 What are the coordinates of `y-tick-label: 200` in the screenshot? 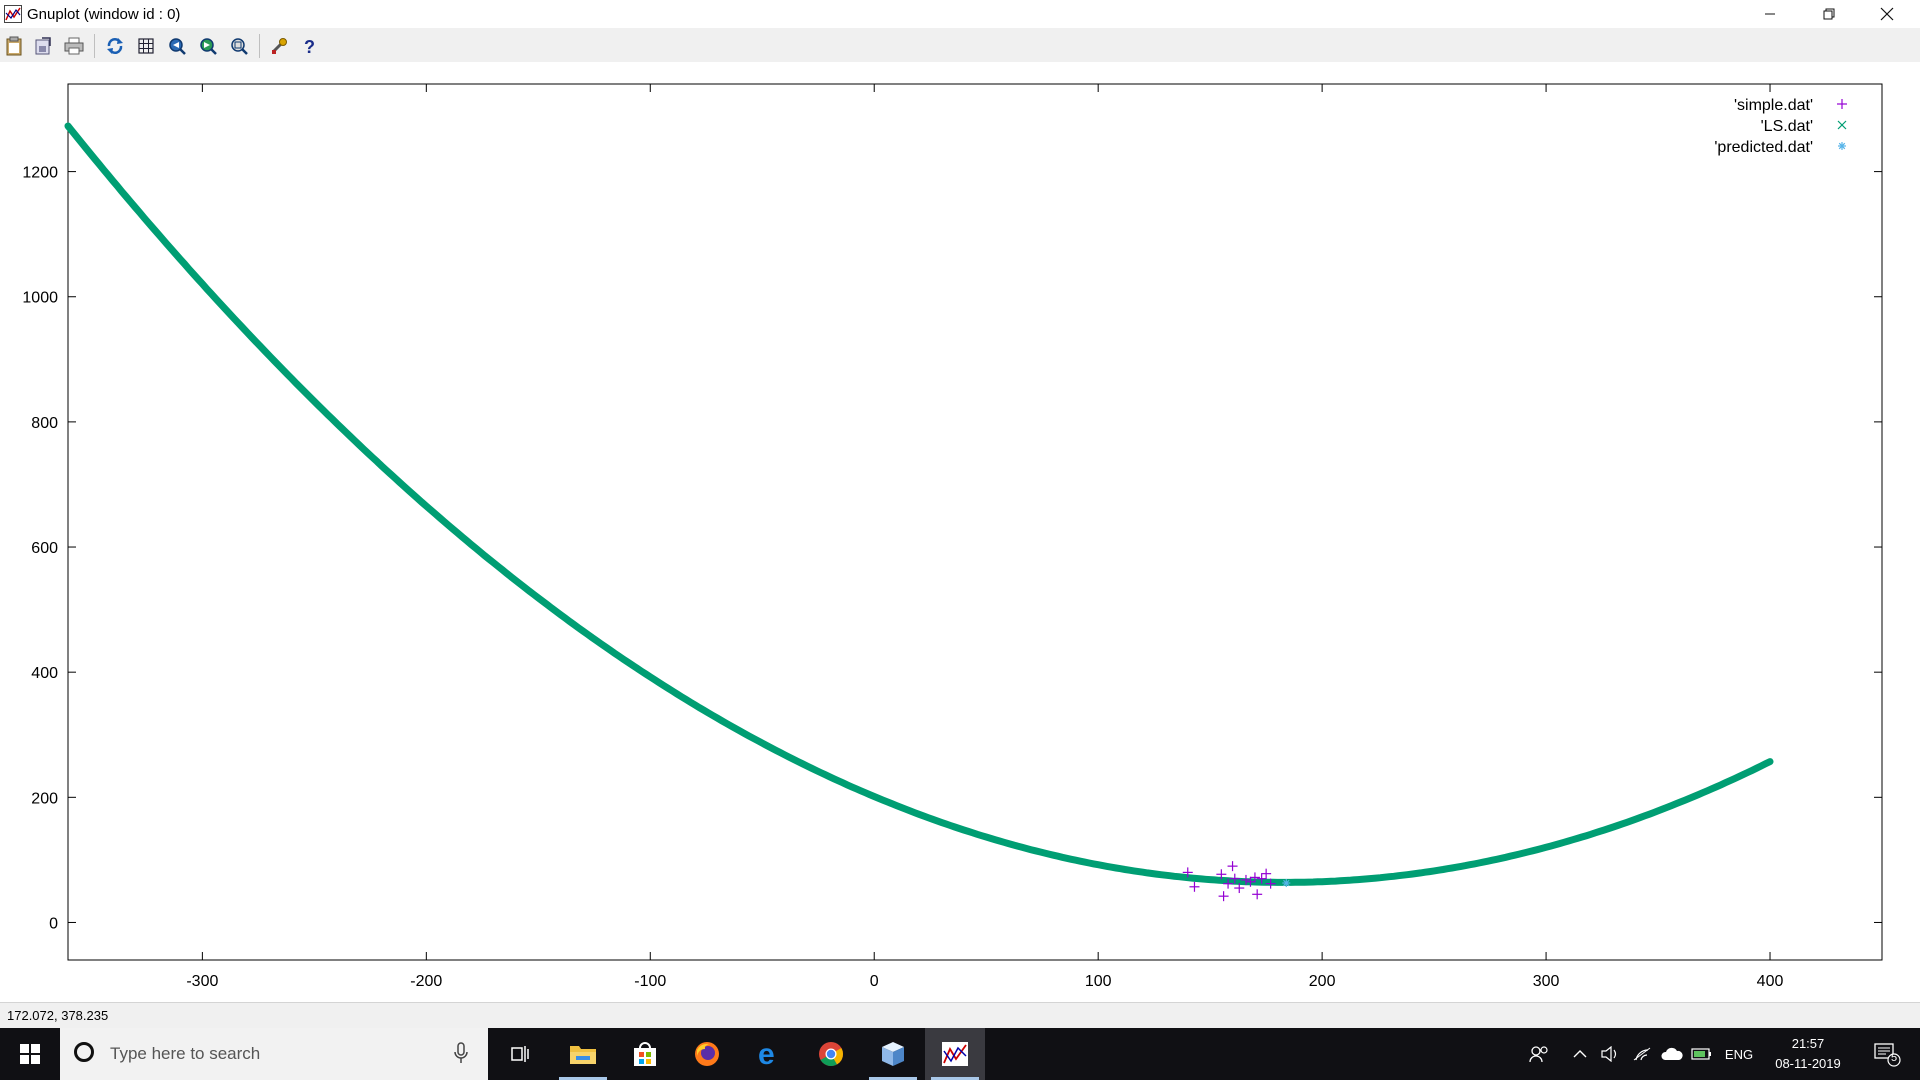 It's located at (44, 798).